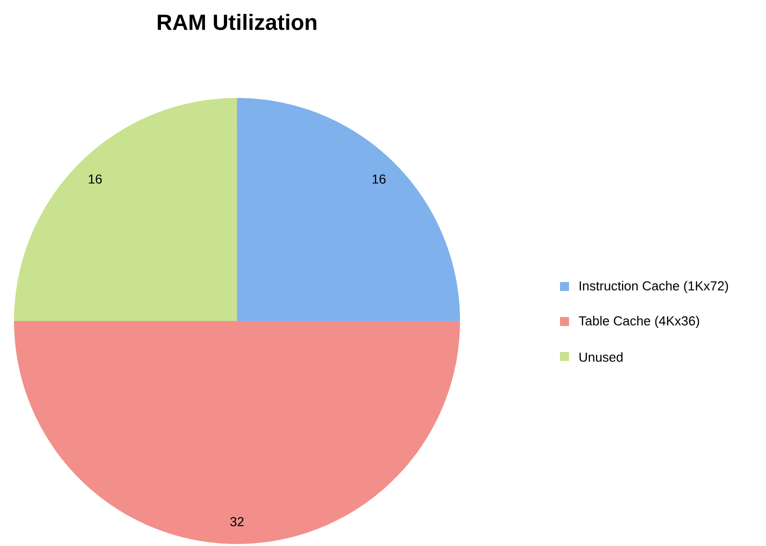  I want to click on data-label: 32, so click(237, 521).